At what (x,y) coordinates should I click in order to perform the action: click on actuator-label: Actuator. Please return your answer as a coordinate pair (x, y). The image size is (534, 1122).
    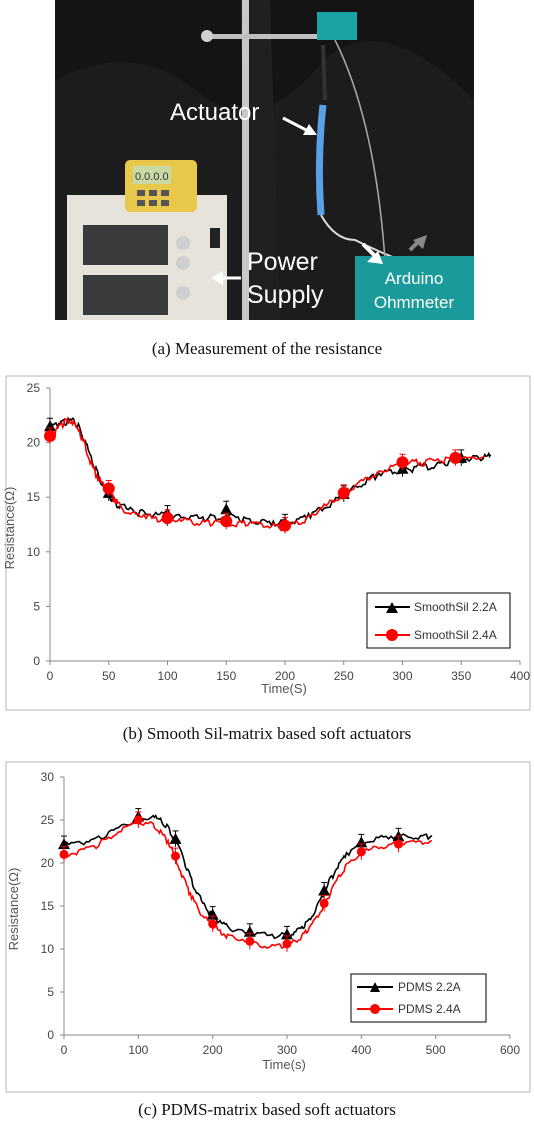
    Looking at the image, I should click on (214, 112).